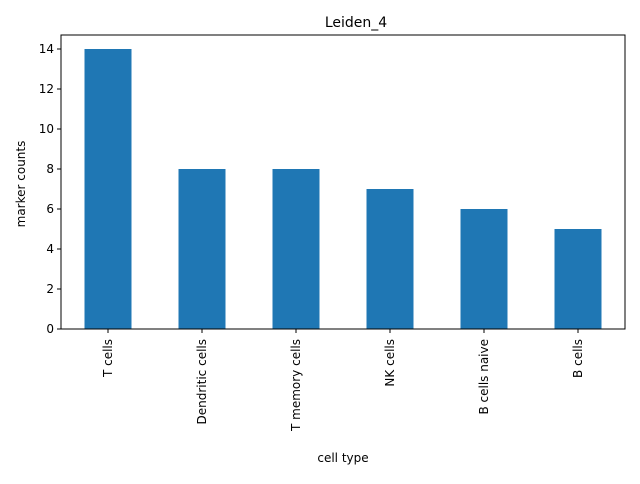 This screenshot has height=484, width=640. What do you see at coordinates (484, 377) in the screenshot?
I see `x-tick-label: B cells naive` at bounding box center [484, 377].